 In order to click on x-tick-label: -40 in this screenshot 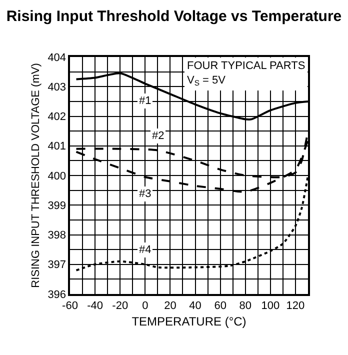, I will do `click(95, 306)`.